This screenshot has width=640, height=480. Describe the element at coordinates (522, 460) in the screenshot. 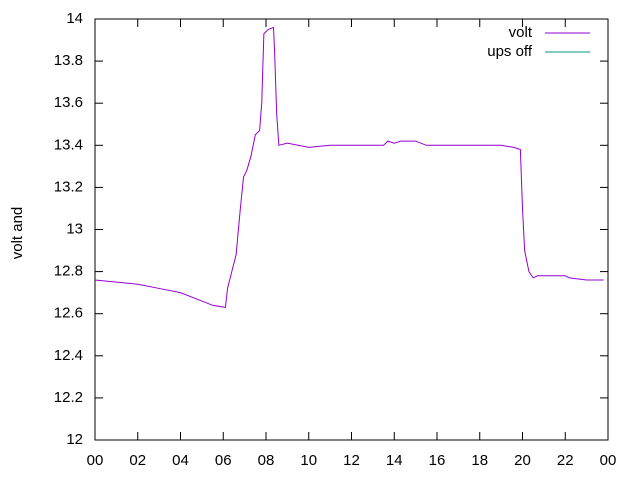

I see `x-tick-label: 20` at that location.